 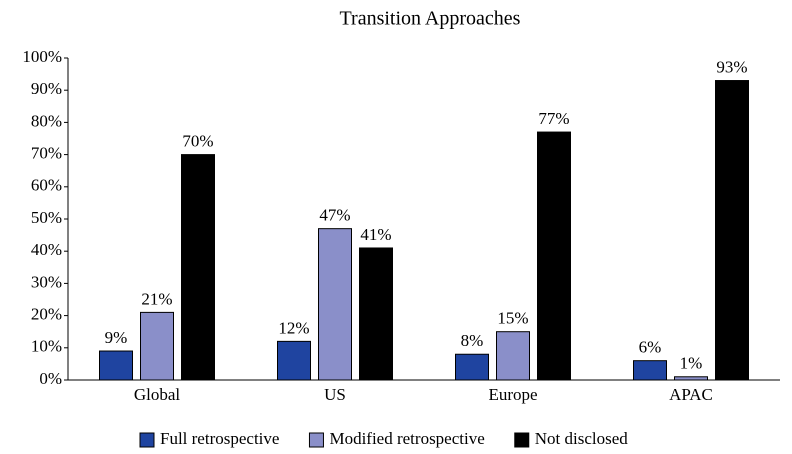 I want to click on value-label: 70%, so click(x=197, y=141).